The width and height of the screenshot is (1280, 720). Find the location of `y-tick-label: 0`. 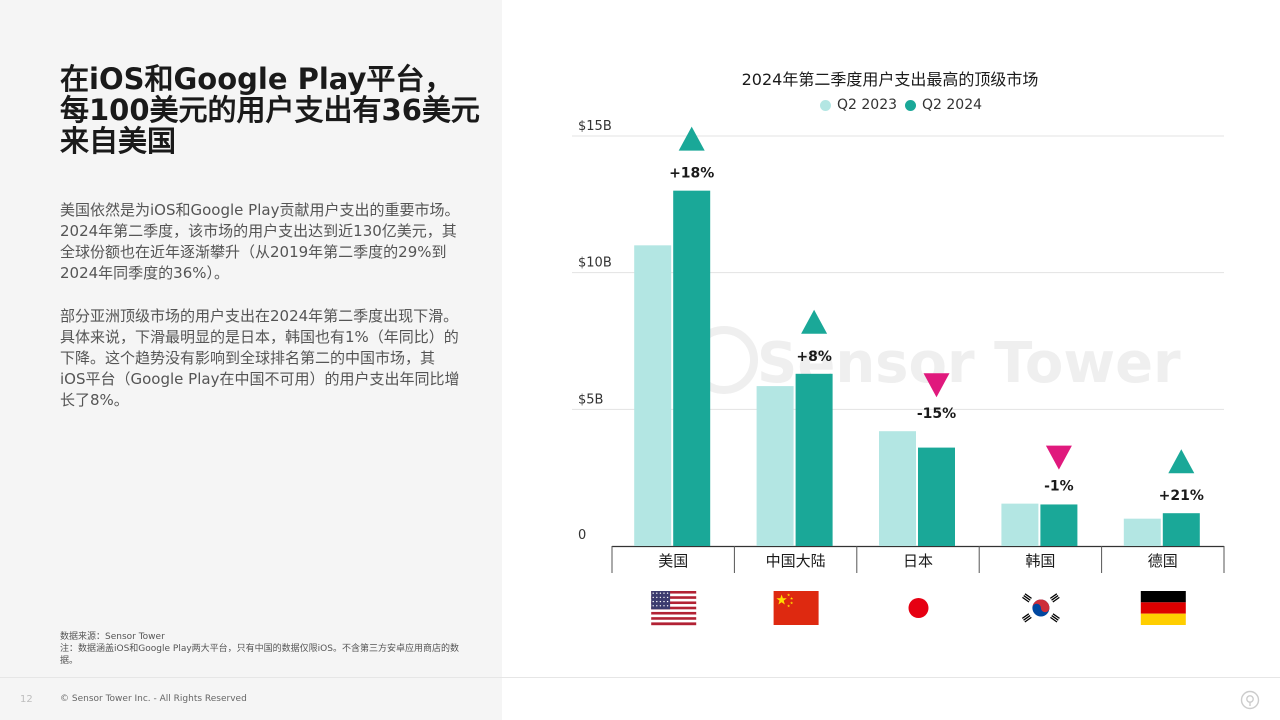

y-tick-label: 0 is located at coordinates (582, 535).